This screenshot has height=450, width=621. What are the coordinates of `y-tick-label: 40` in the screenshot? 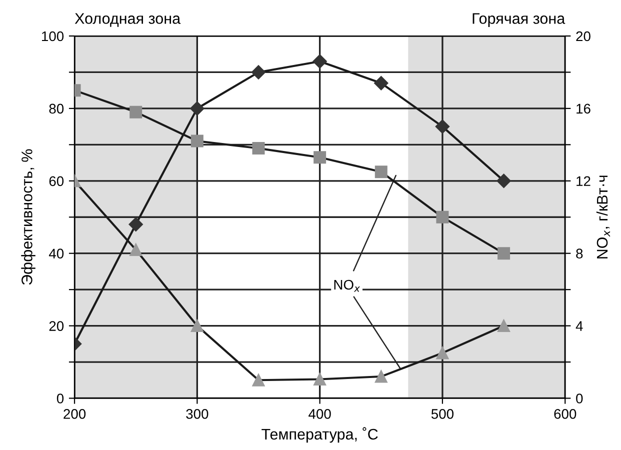 It's located at (56, 253).